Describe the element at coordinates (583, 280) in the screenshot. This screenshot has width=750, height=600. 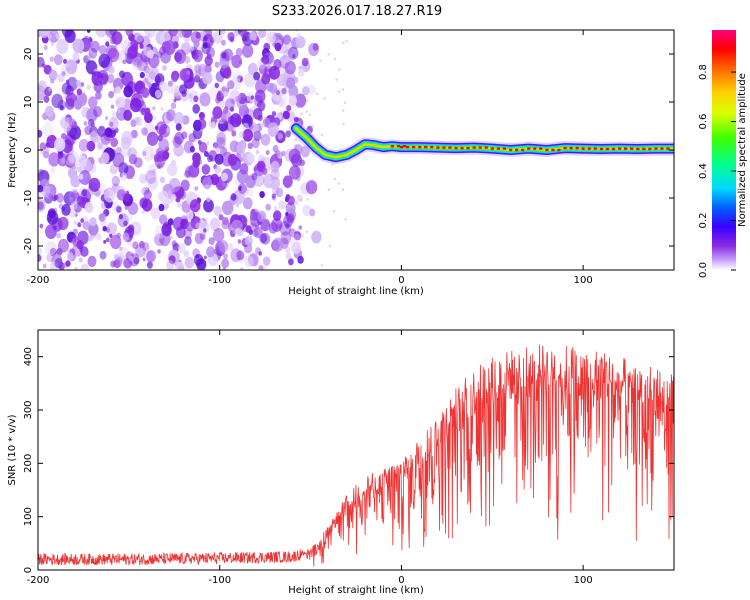
I see `spectrogram-x-tick-label: 100` at that location.